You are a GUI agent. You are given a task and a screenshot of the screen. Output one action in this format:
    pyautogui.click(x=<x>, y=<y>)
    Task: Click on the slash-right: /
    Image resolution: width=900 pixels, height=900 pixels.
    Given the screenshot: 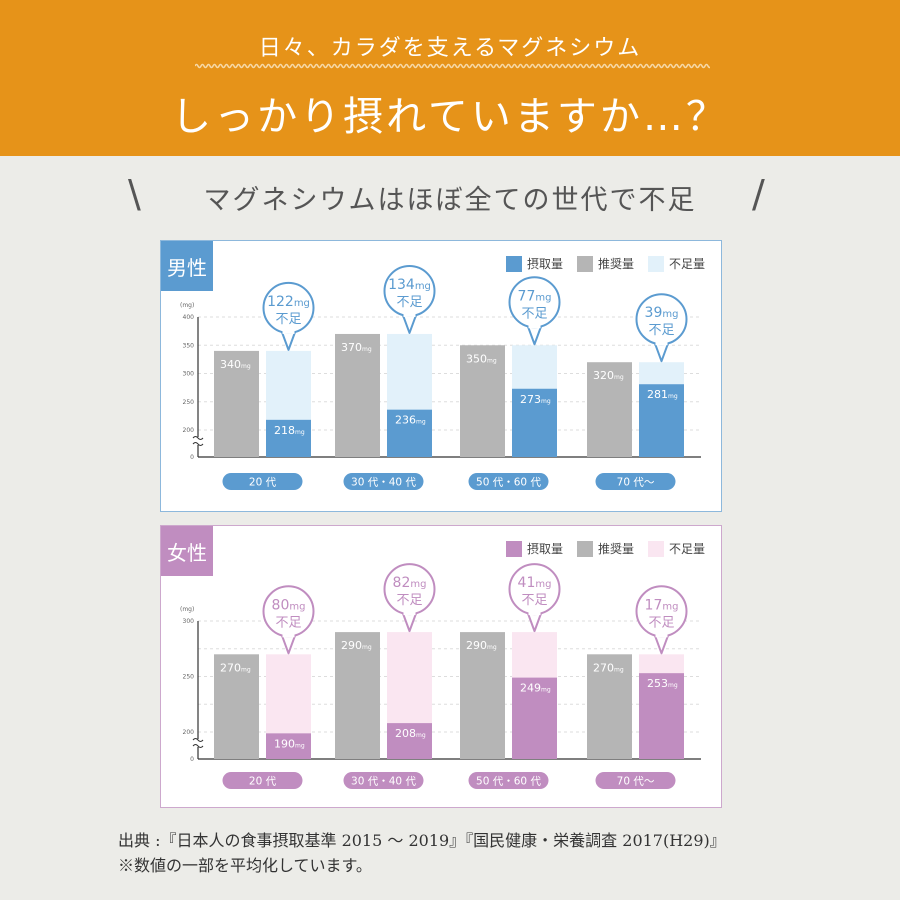 What is the action you would take?
    pyautogui.click(x=758, y=194)
    